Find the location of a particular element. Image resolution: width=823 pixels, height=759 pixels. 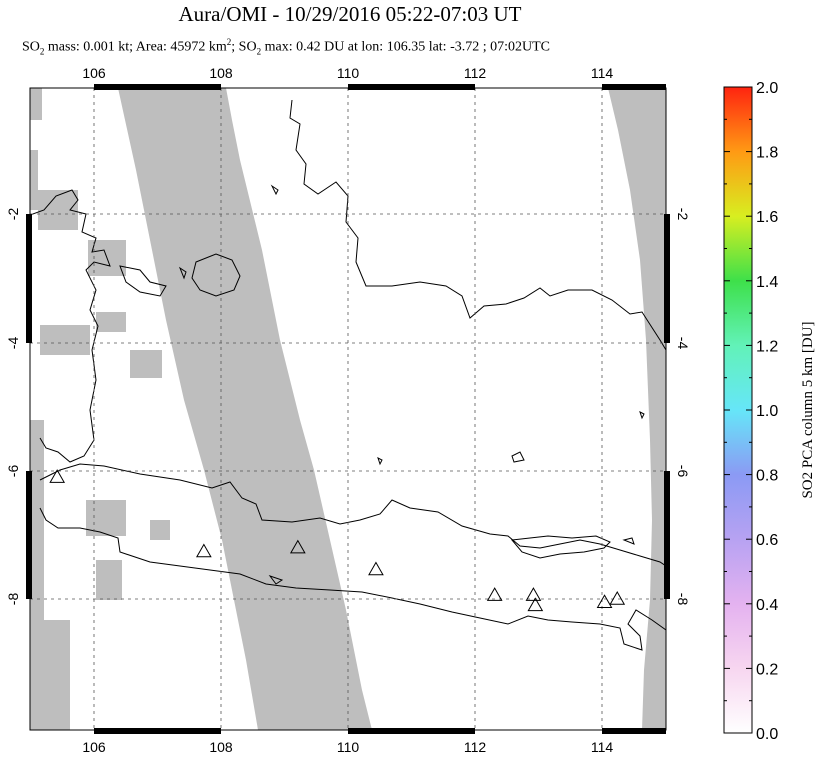

lon-label-top-114: 114 is located at coordinates (602, 73).